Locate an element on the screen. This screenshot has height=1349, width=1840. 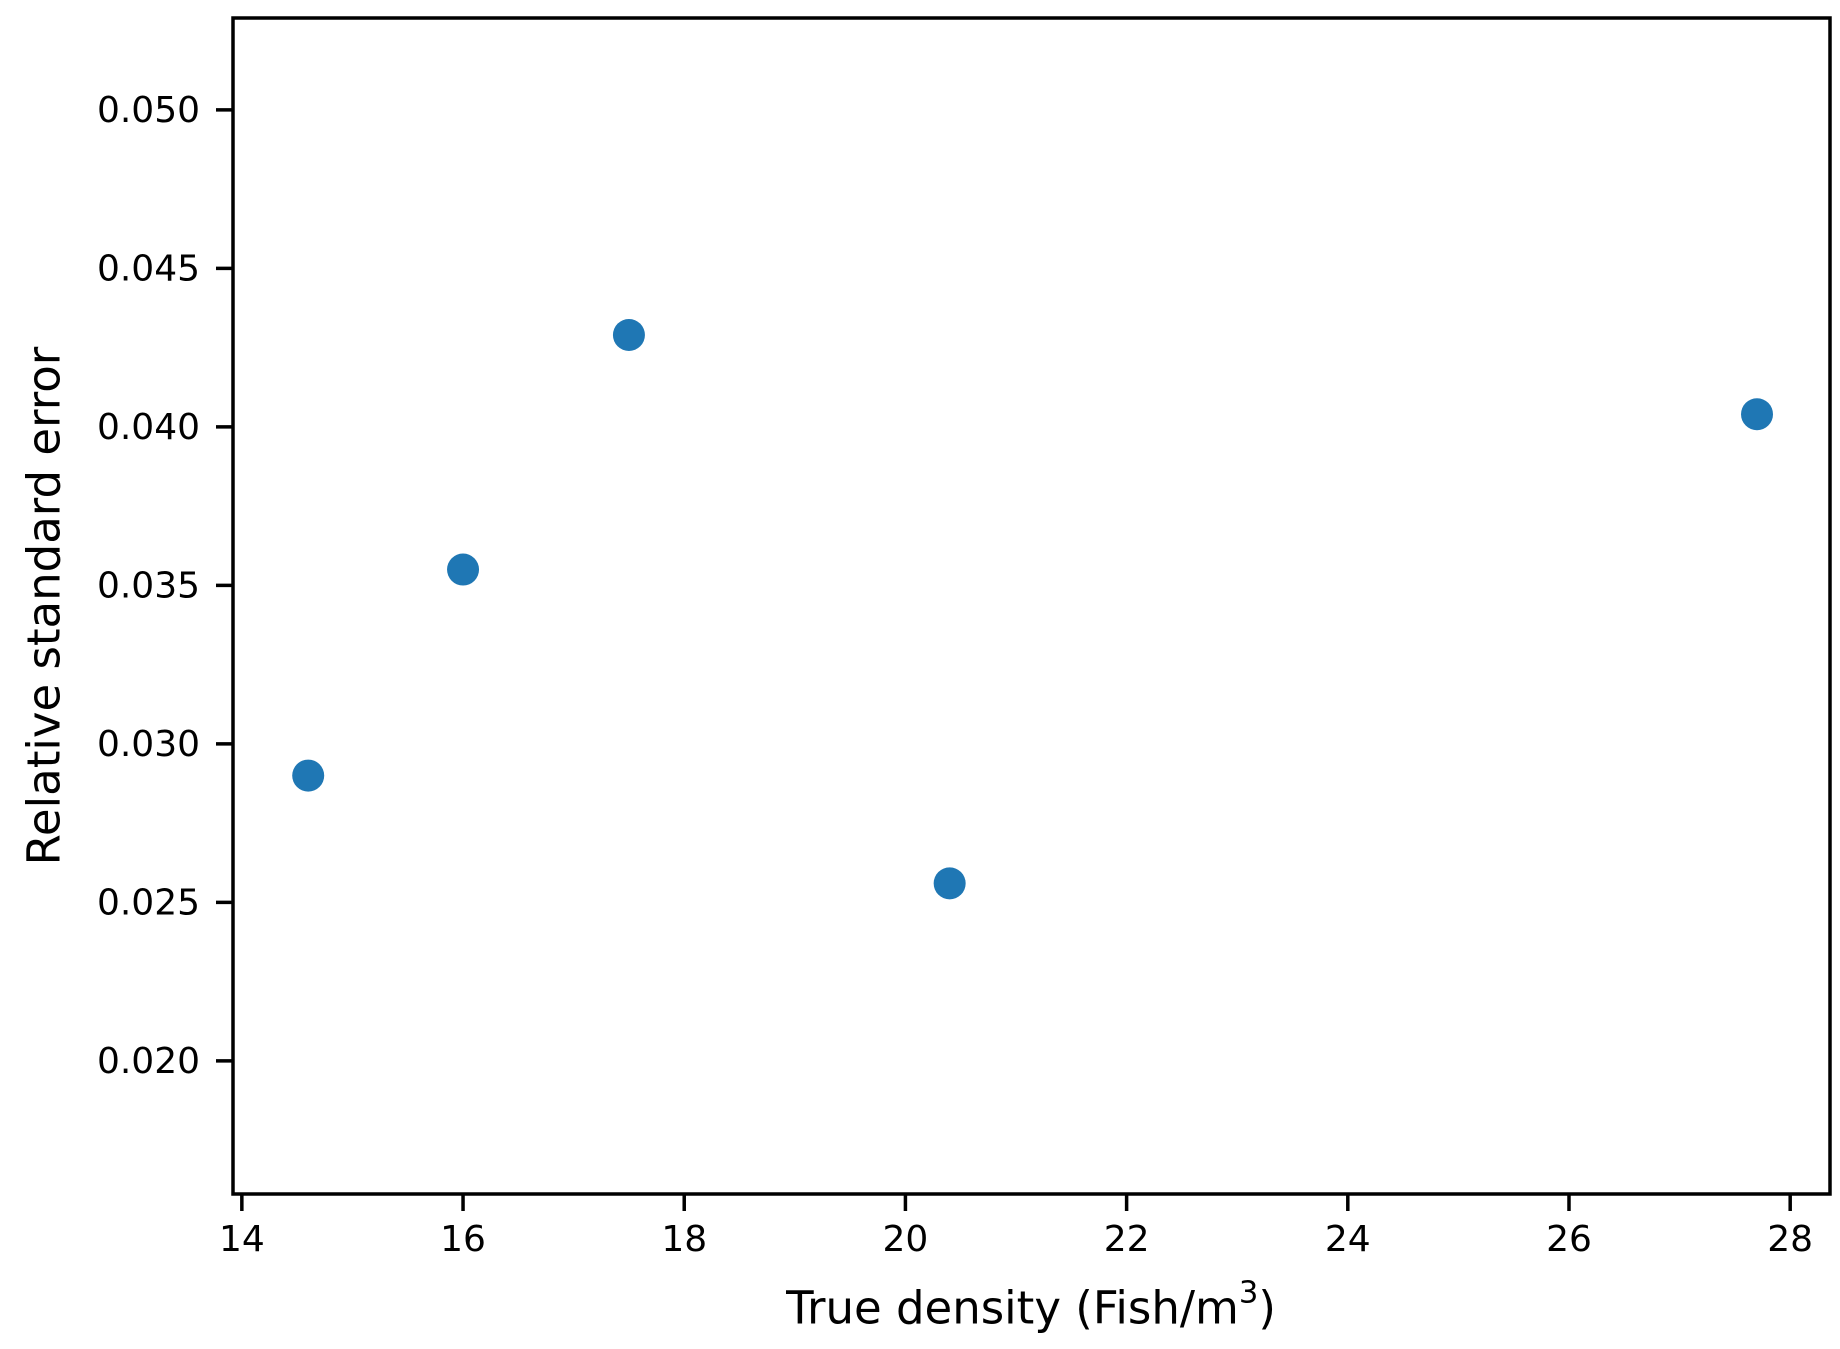
x-tick-label: 20 is located at coordinates (906, 1239).